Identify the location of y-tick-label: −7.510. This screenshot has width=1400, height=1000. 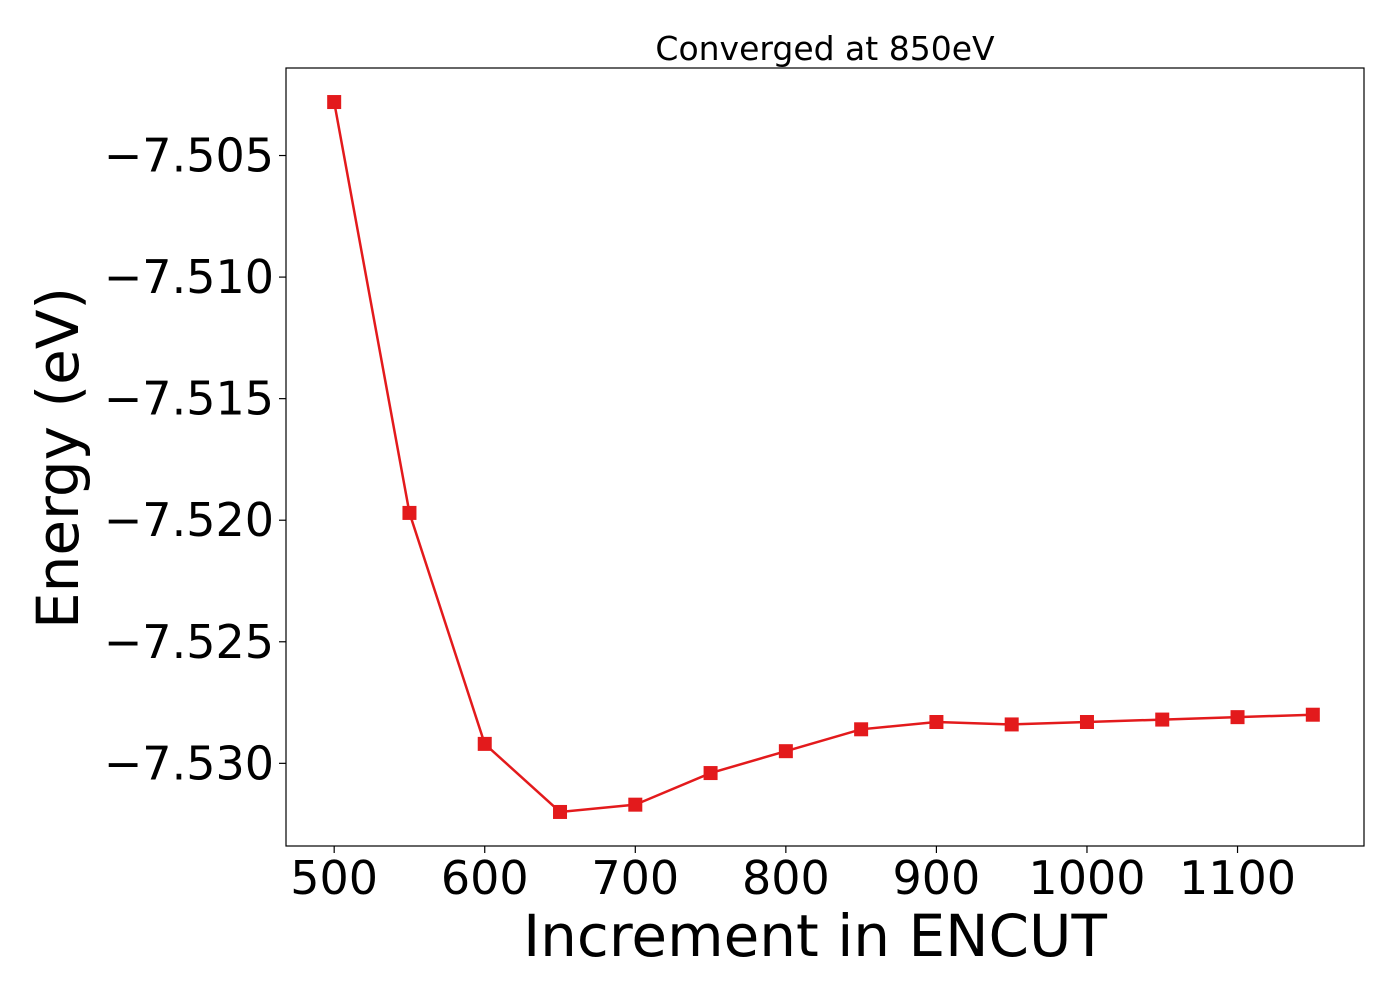
(189, 277).